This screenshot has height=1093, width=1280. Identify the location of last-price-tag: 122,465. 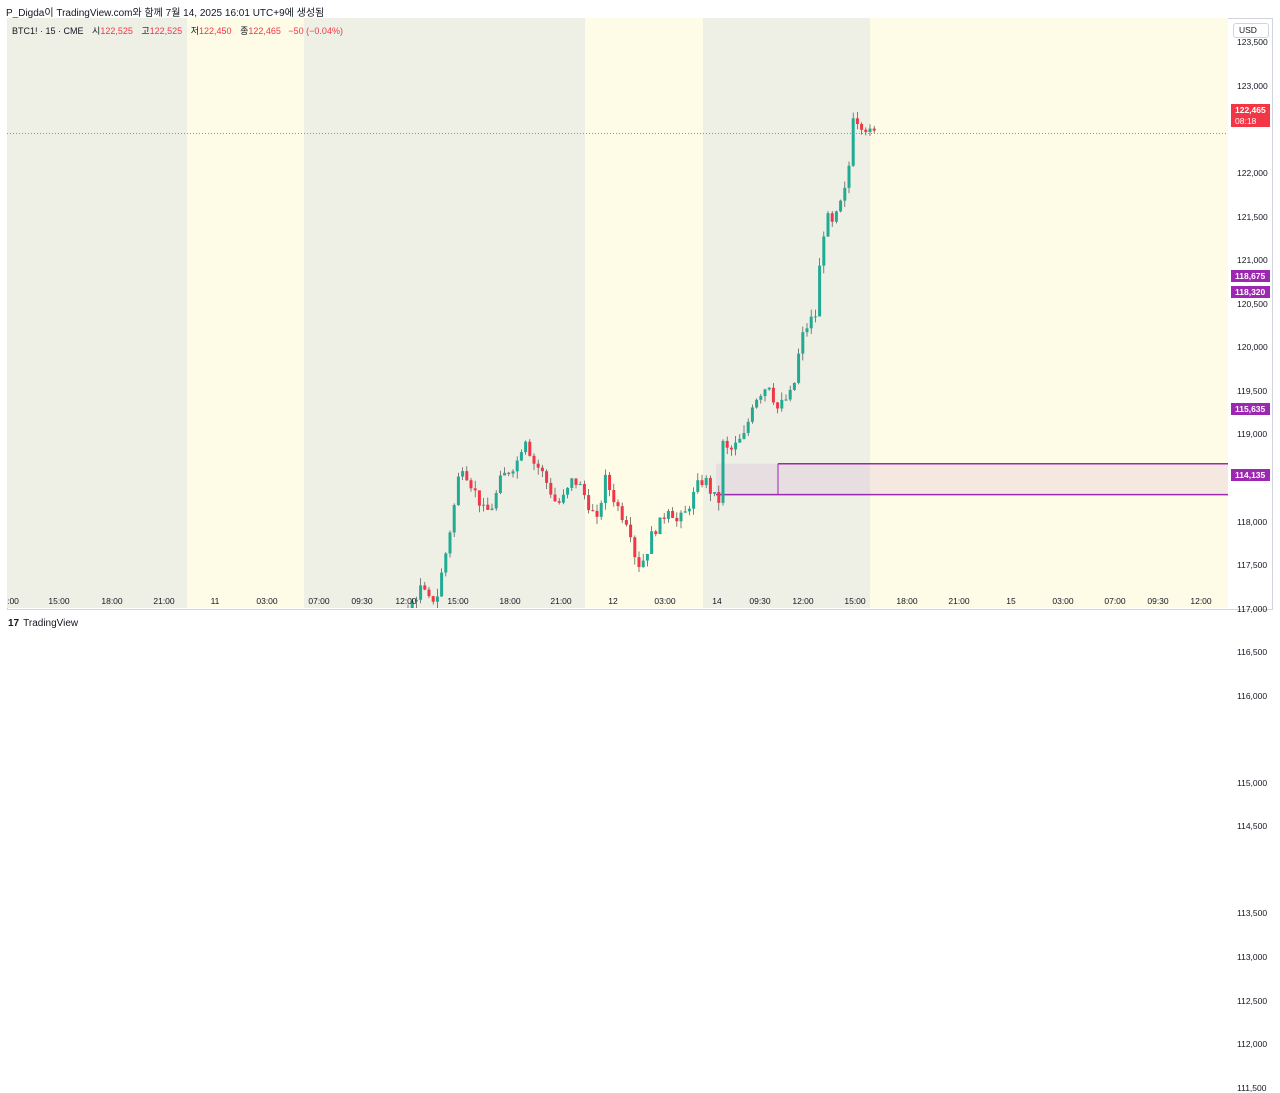
(1250, 110).